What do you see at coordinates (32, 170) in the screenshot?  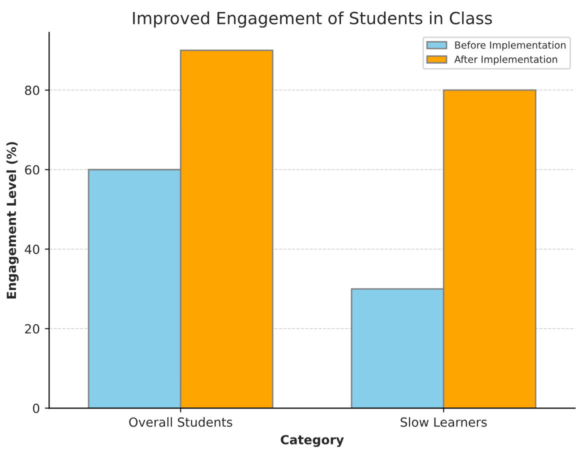 I see `y-tick-label: 60` at bounding box center [32, 170].